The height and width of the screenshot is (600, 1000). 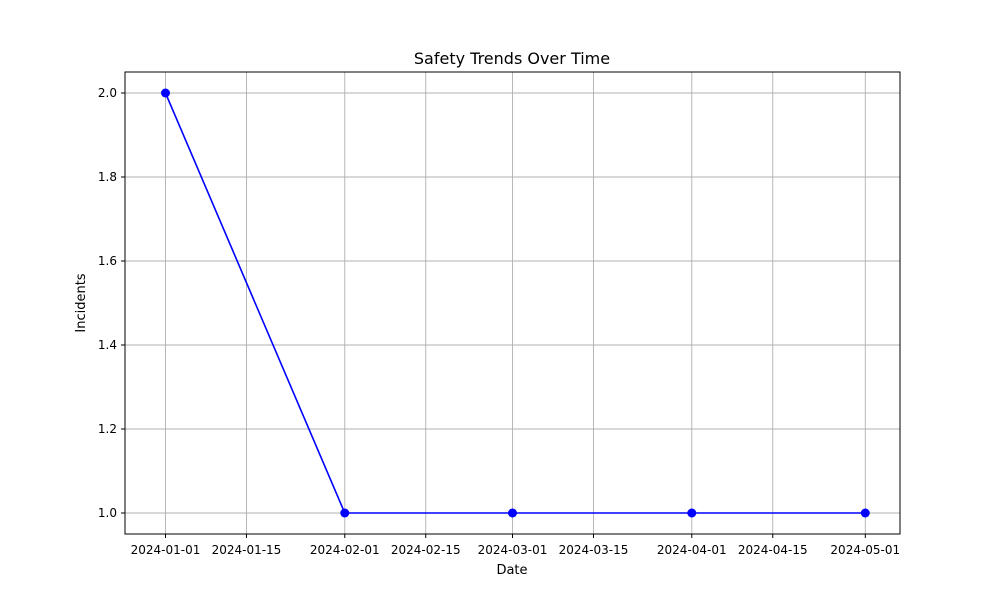 I want to click on x-tick-label: 2024-03-01, so click(x=513, y=550).